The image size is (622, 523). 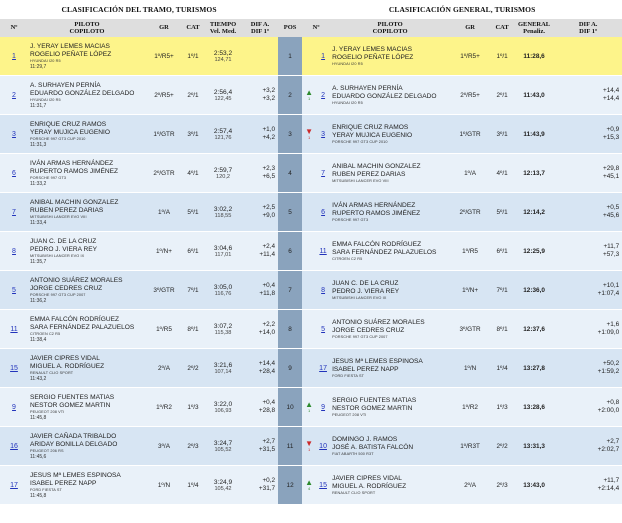 What do you see at coordinates (223, 59) in the screenshot?
I see `avg-speed: 124,71` at bounding box center [223, 59].